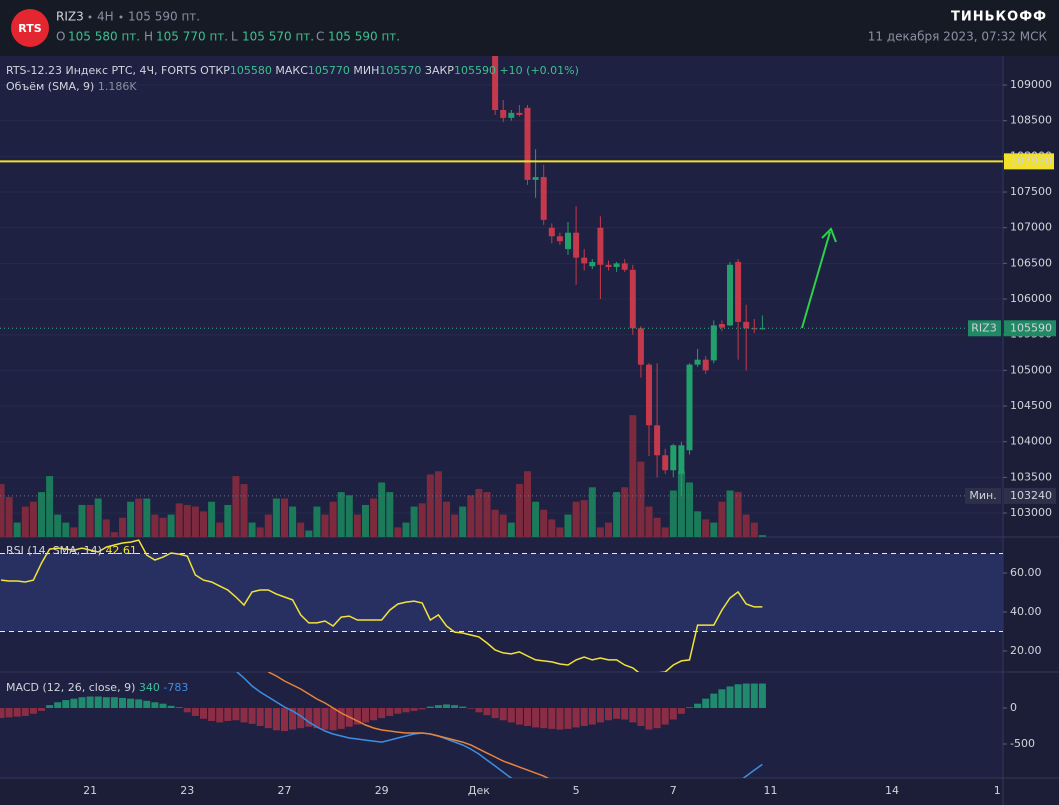  I want to click on ohlc-value: 105590, so click(475, 70).